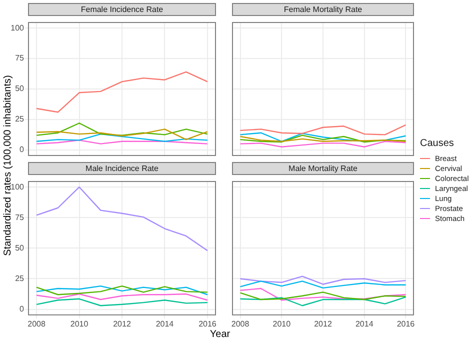  I want to click on x-axis-title: Year, so click(220, 334).